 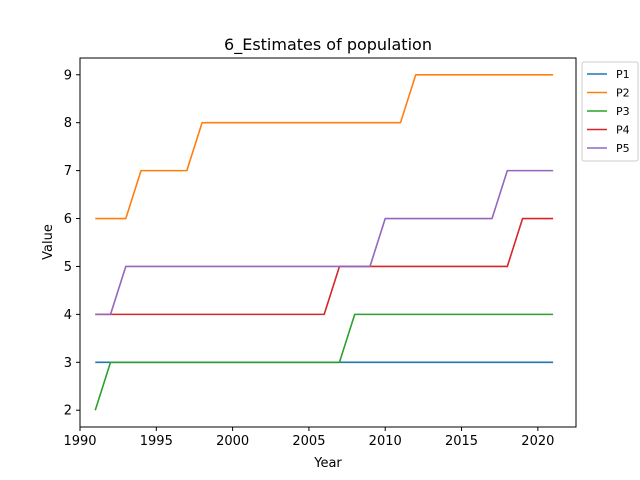 I want to click on x-tick-label: 2010, so click(x=385, y=441).